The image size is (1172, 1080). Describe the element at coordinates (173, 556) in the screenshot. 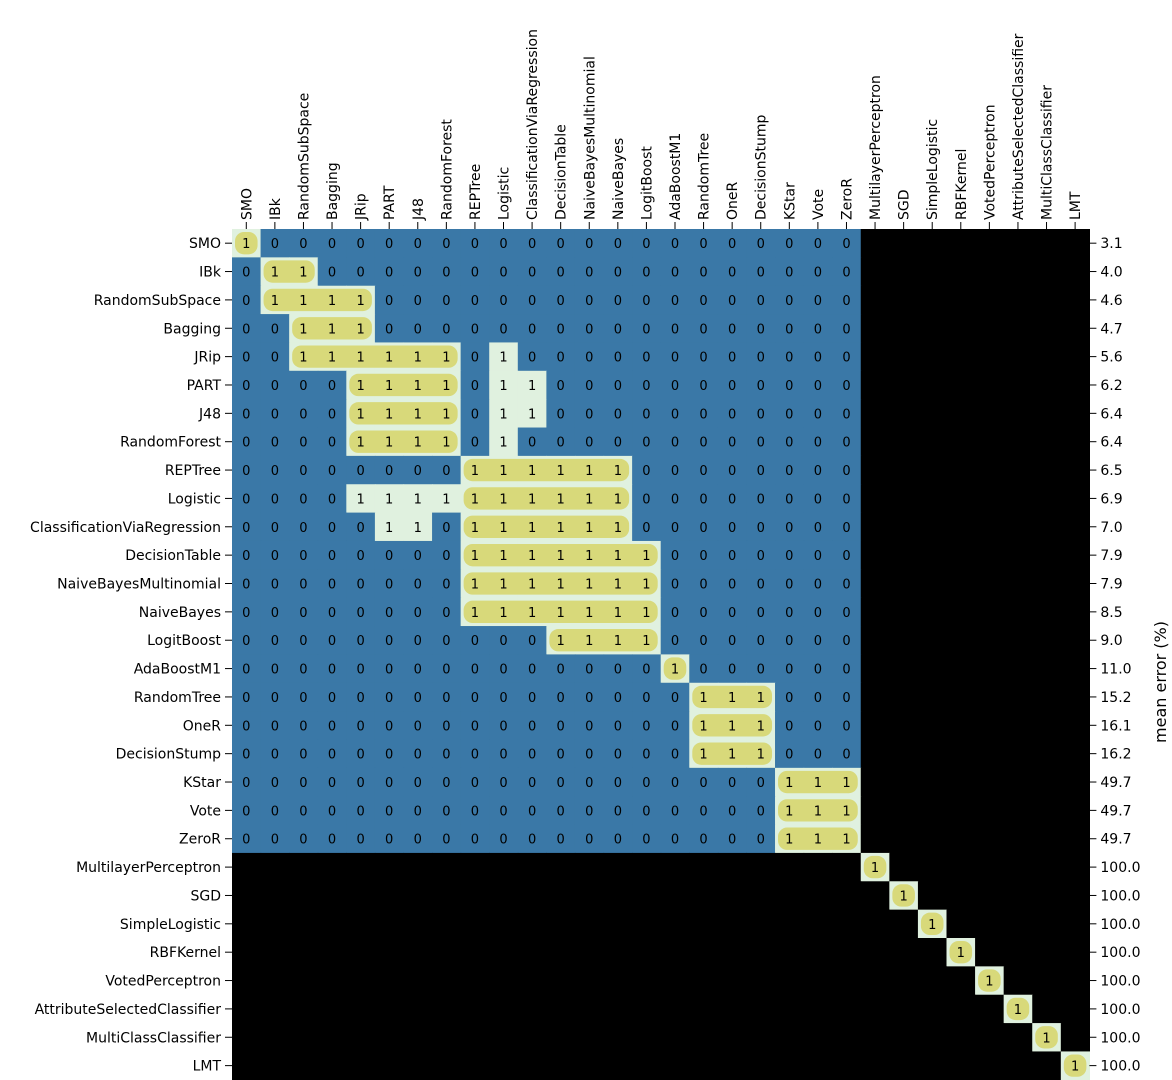

I see `row-label: DecisionTable` at that location.